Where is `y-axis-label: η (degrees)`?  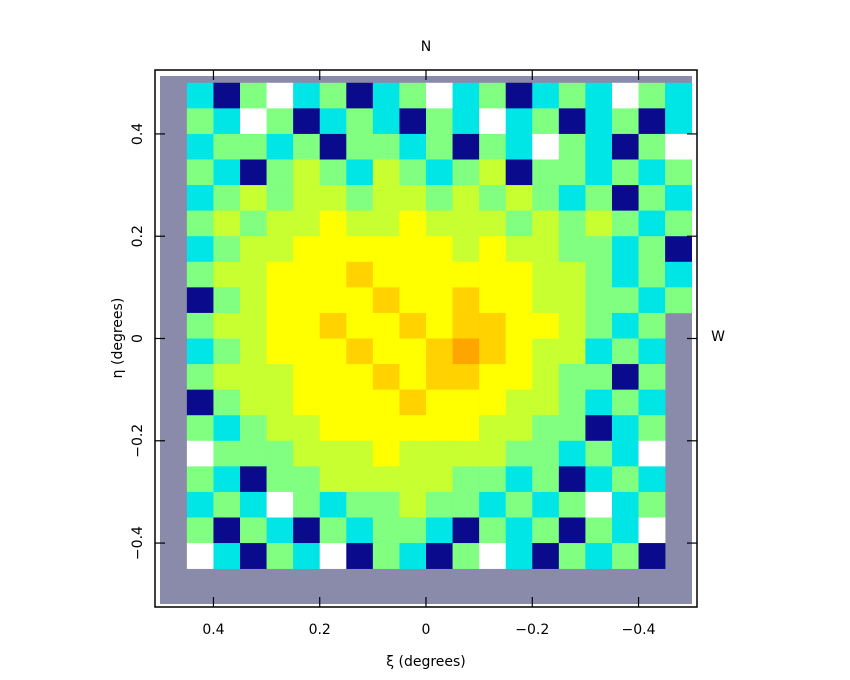 y-axis-label: η (degrees) is located at coordinates (118, 338).